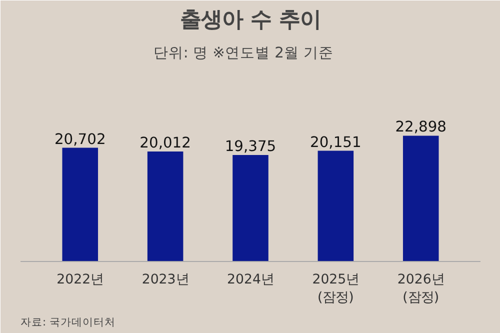  I want to click on data-label: 20,151, so click(336, 142).